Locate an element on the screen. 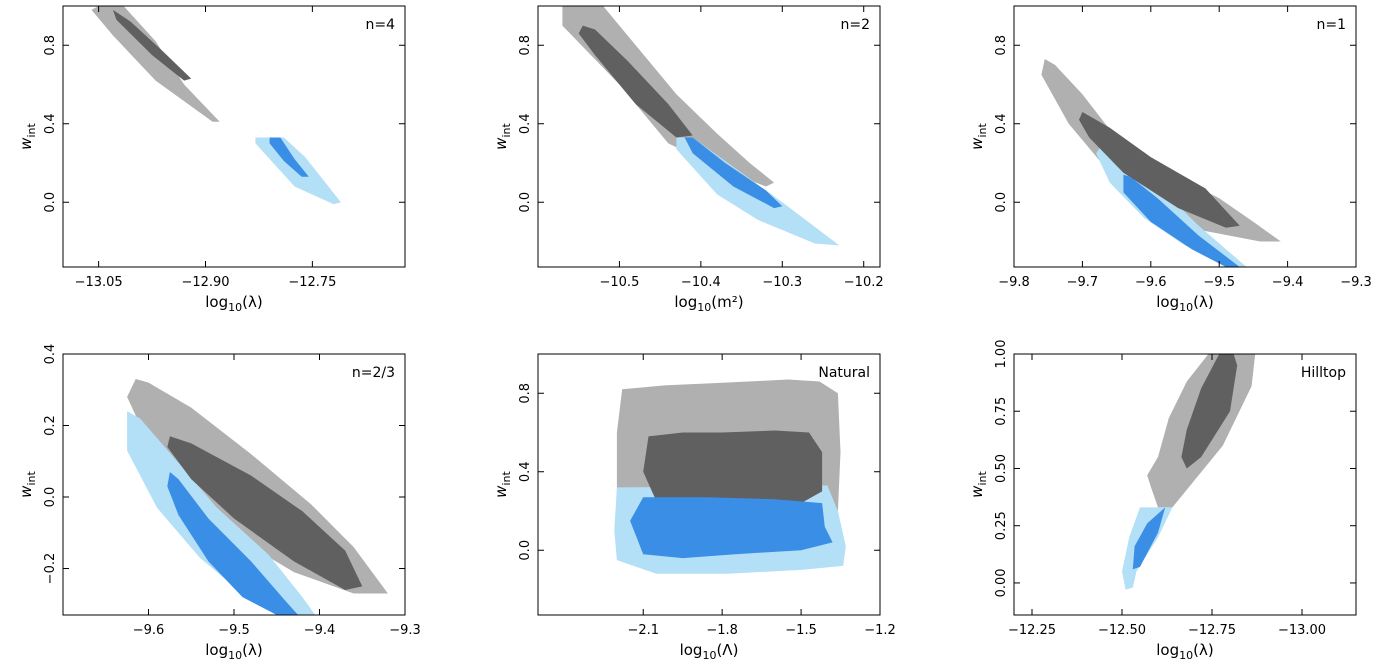  y-tick-label: 1.00 is located at coordinates (1001, 354).